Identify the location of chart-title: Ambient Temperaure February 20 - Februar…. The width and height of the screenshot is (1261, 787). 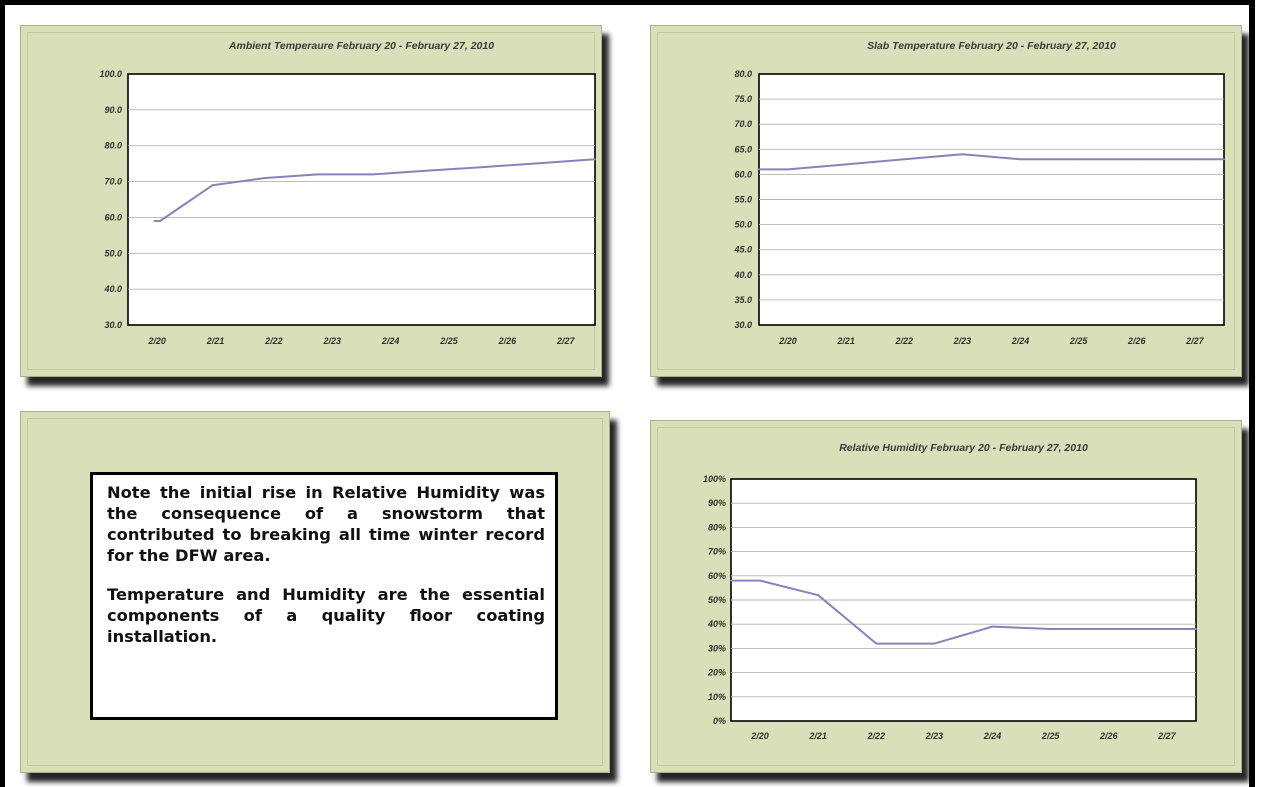
(361, 46).